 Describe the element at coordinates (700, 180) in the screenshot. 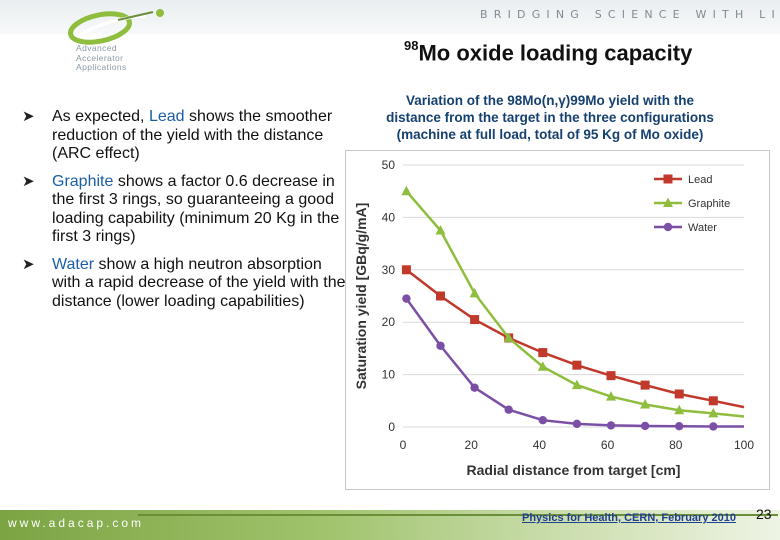

I see `legend-label-lead: Lead` at that location.